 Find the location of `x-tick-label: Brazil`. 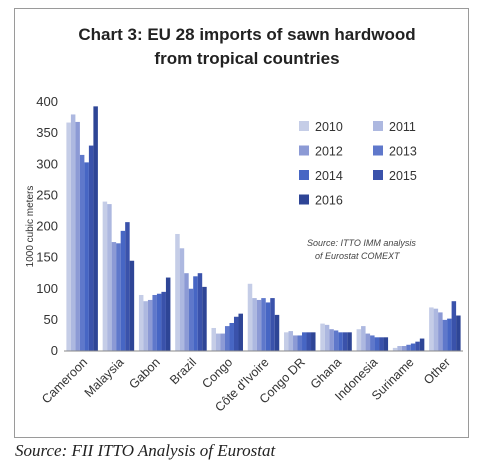

x-tick-label: Brazil is located at coordinates (183, 371).